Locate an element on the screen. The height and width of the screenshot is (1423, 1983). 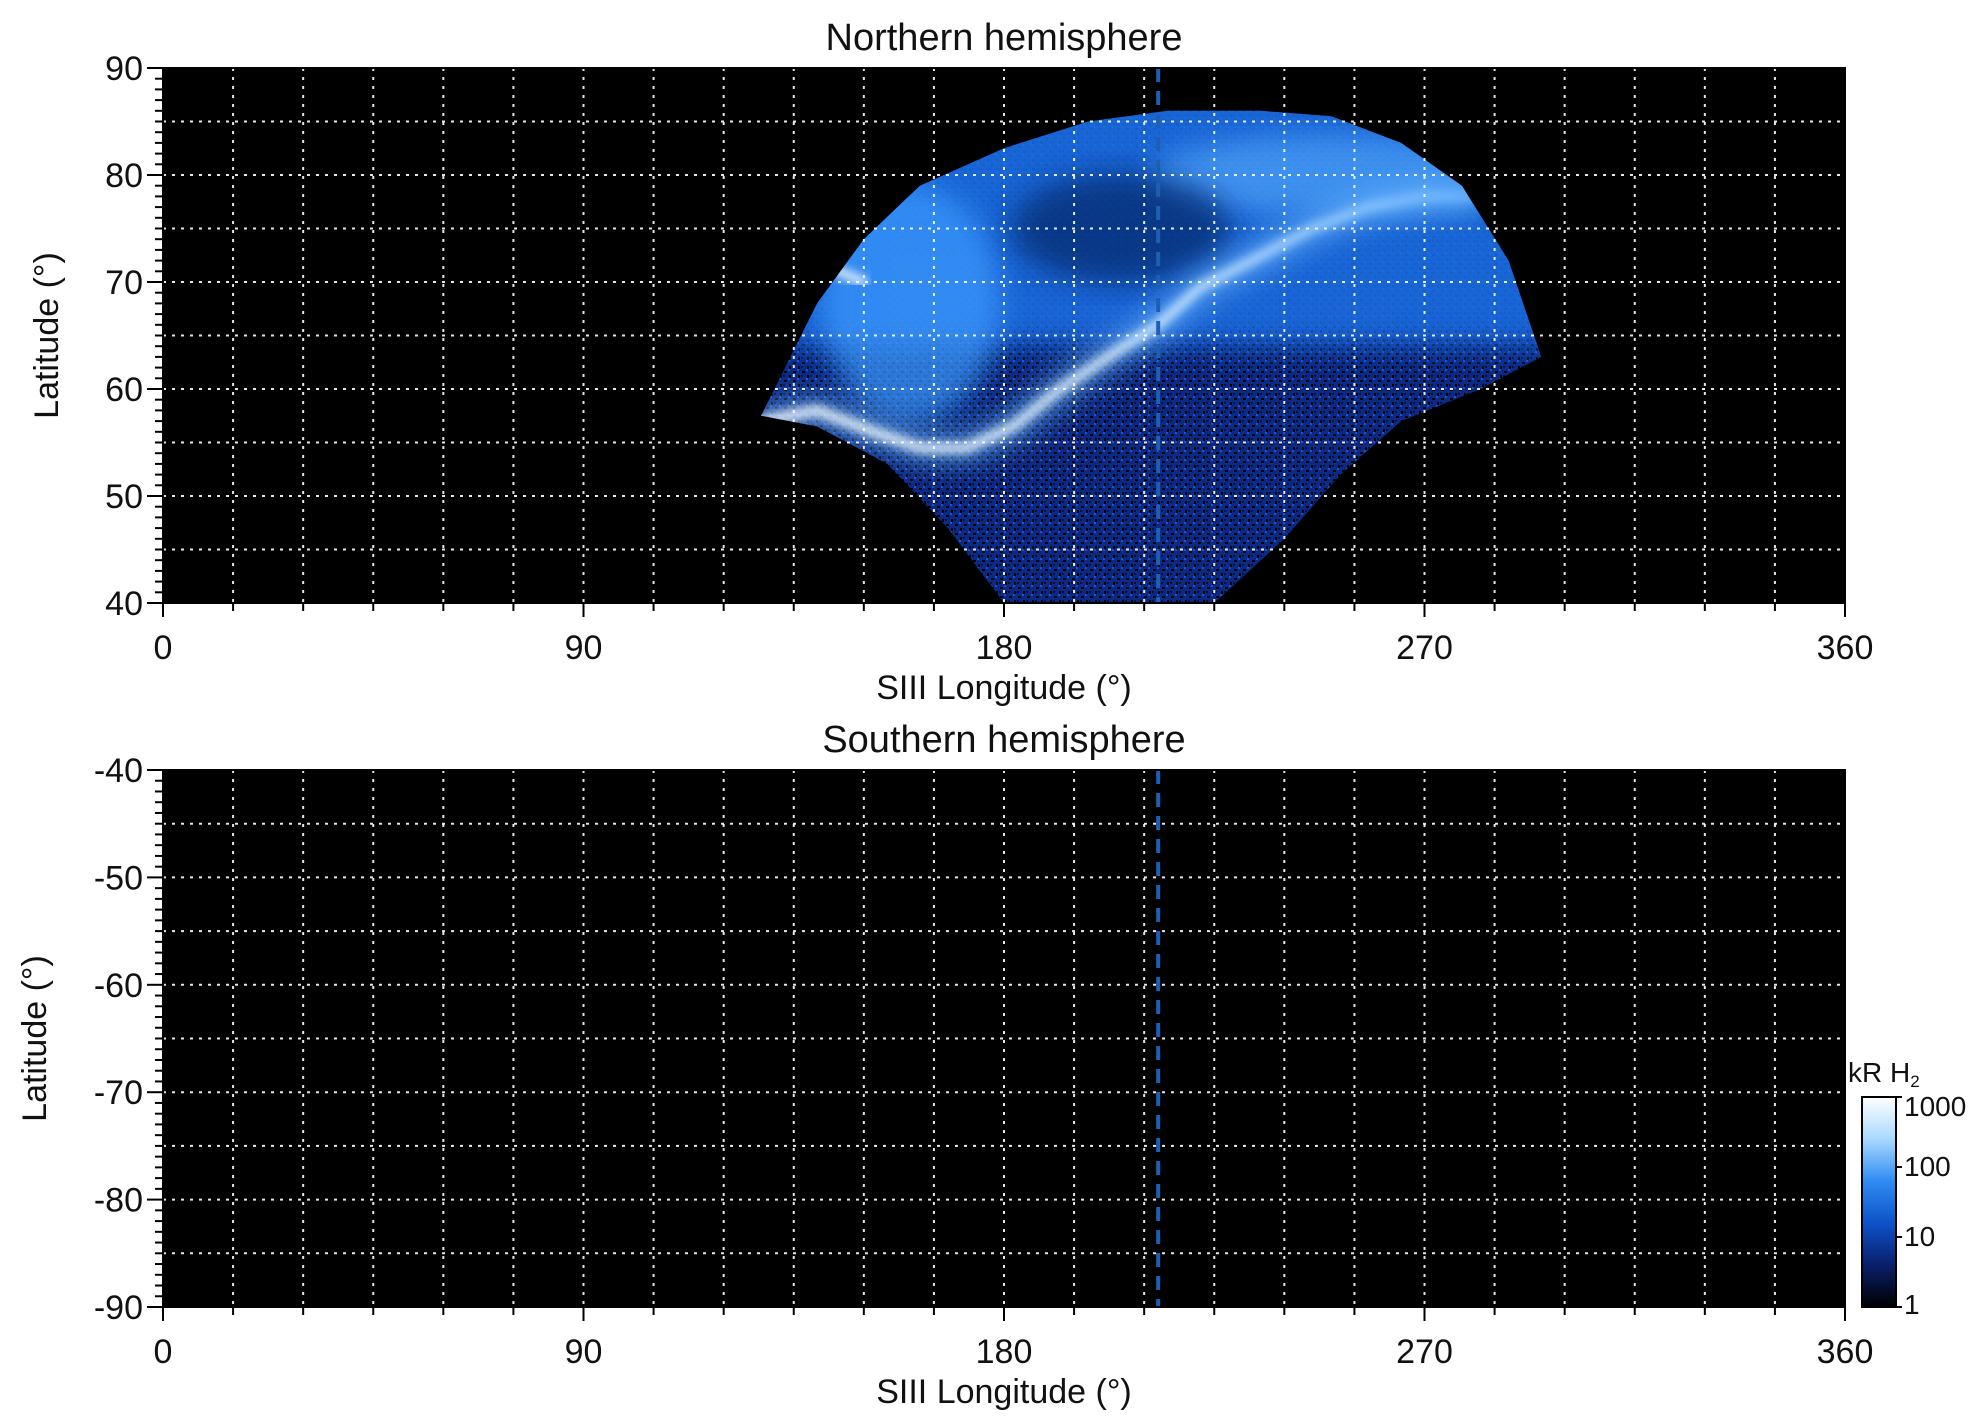
colorbar-title: kR H2 is located at coordinates (1884, 1074).